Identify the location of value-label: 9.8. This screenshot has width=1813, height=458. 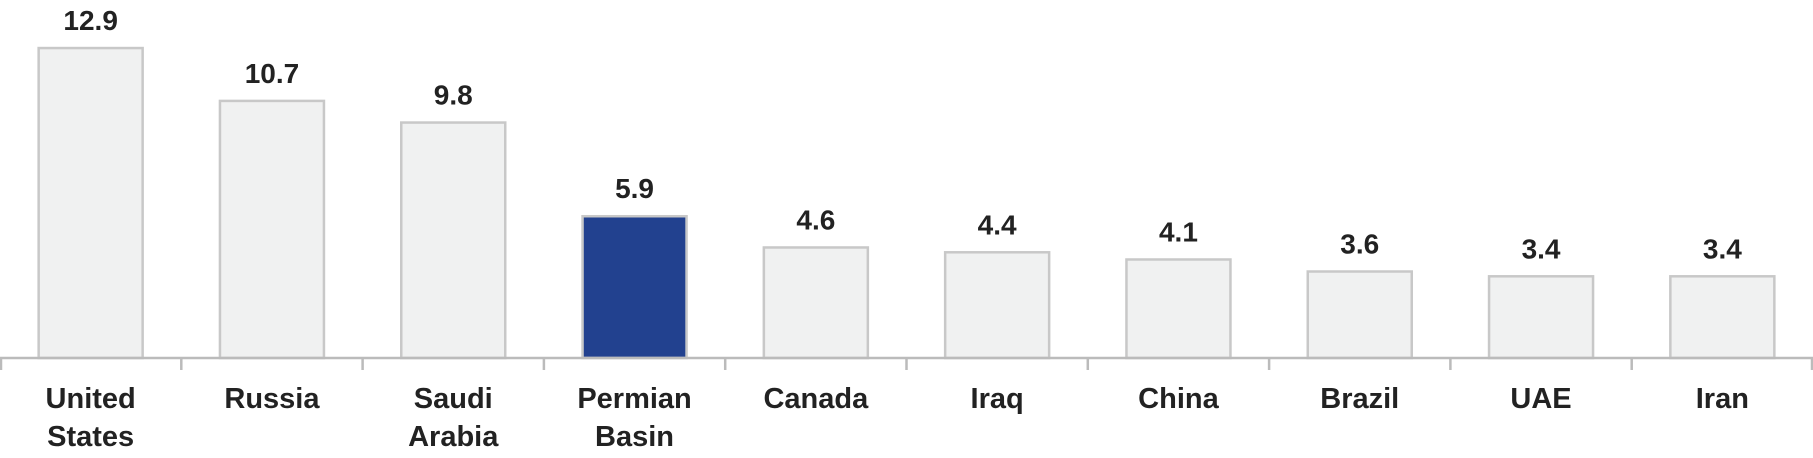
(453, 95).